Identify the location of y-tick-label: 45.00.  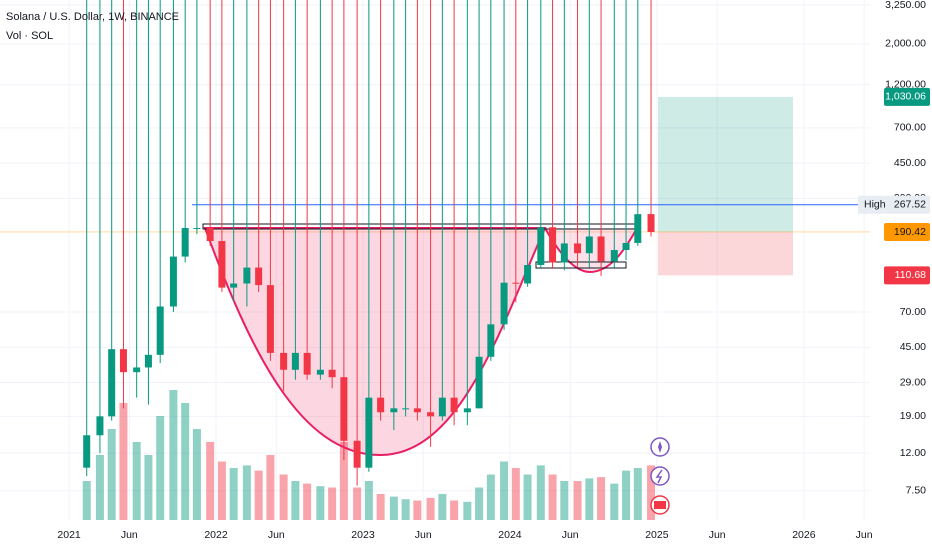
(913, 347).